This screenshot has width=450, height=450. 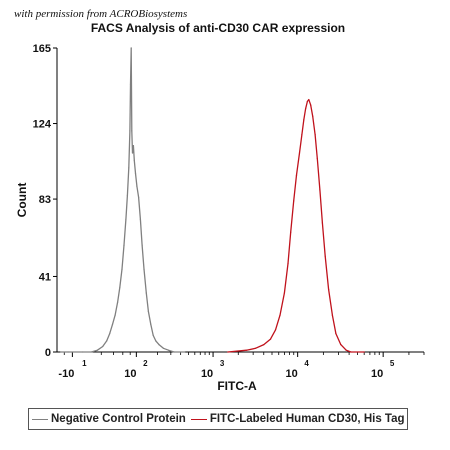 What do you see at coordinates (307, 419) in the screenshot?
I see `legend-label-fitc-cd30: FITC-Labeled Human CD30, His Tag` at bounding box center [307, 419].